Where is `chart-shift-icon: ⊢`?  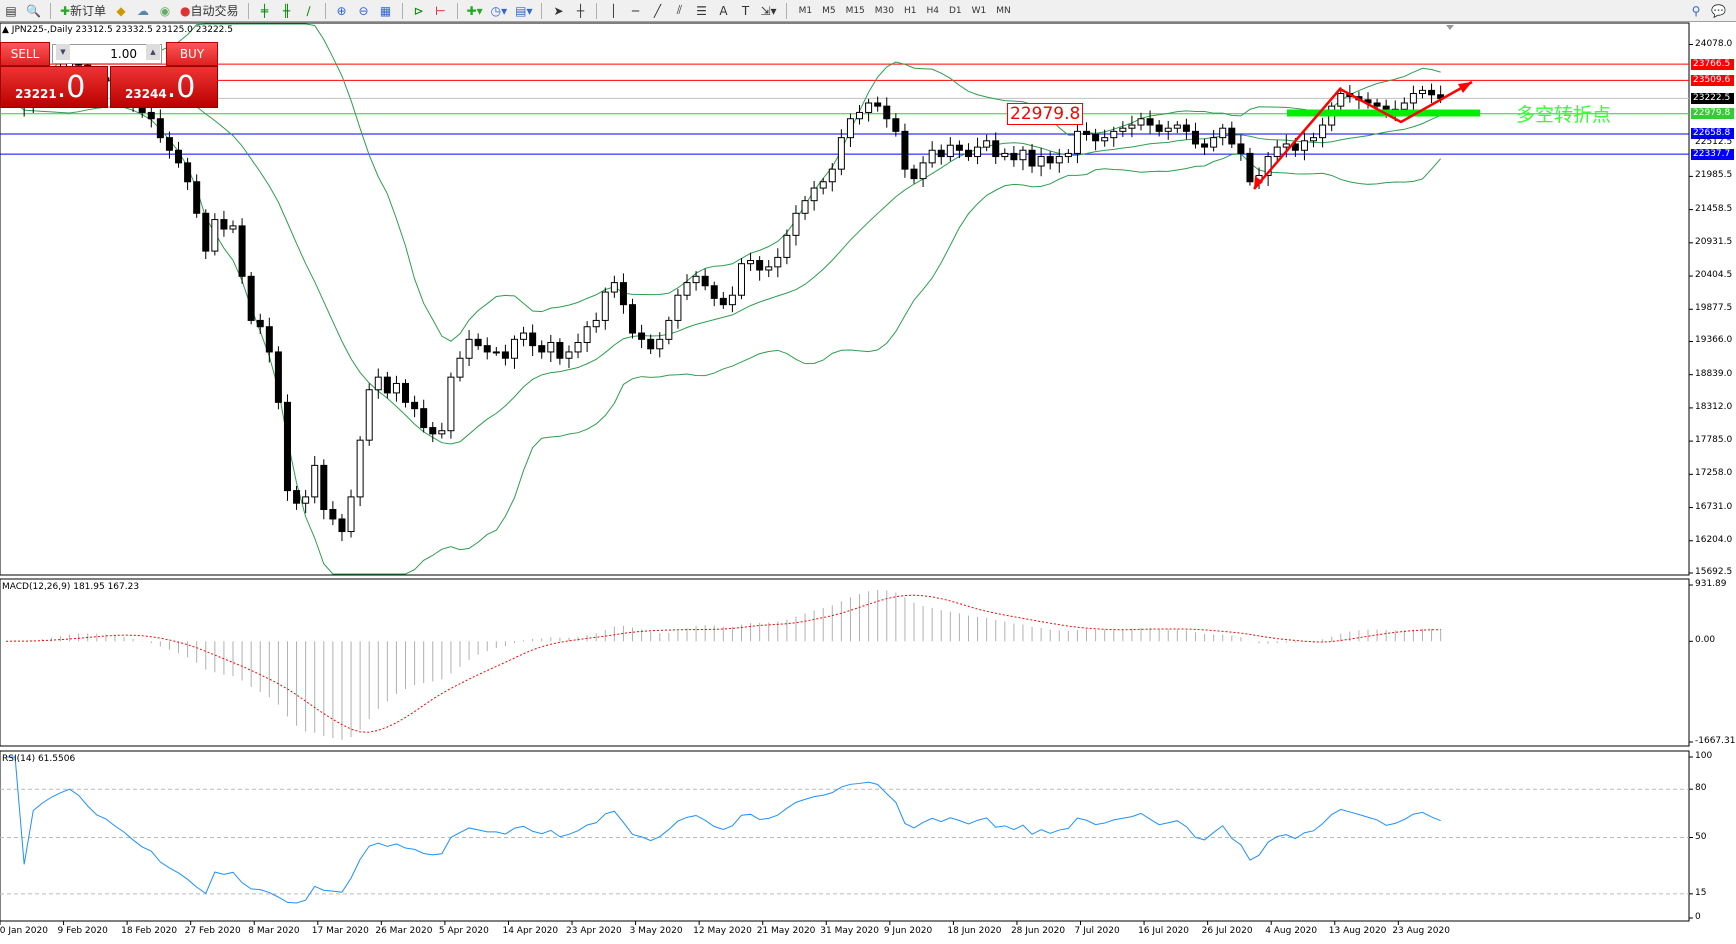
chart-shift-icon: ⊢ is located at coordinates (440, 10).